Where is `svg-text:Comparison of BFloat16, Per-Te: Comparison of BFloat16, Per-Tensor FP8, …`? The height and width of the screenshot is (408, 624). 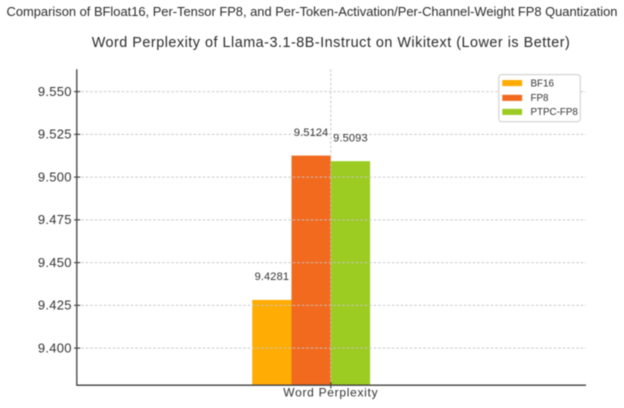 svg-text:Comparison of BFloat16, Per-Te: Comparison of BFloat16, Per-Tensor FP8, … is located at coordinates (312, 11).